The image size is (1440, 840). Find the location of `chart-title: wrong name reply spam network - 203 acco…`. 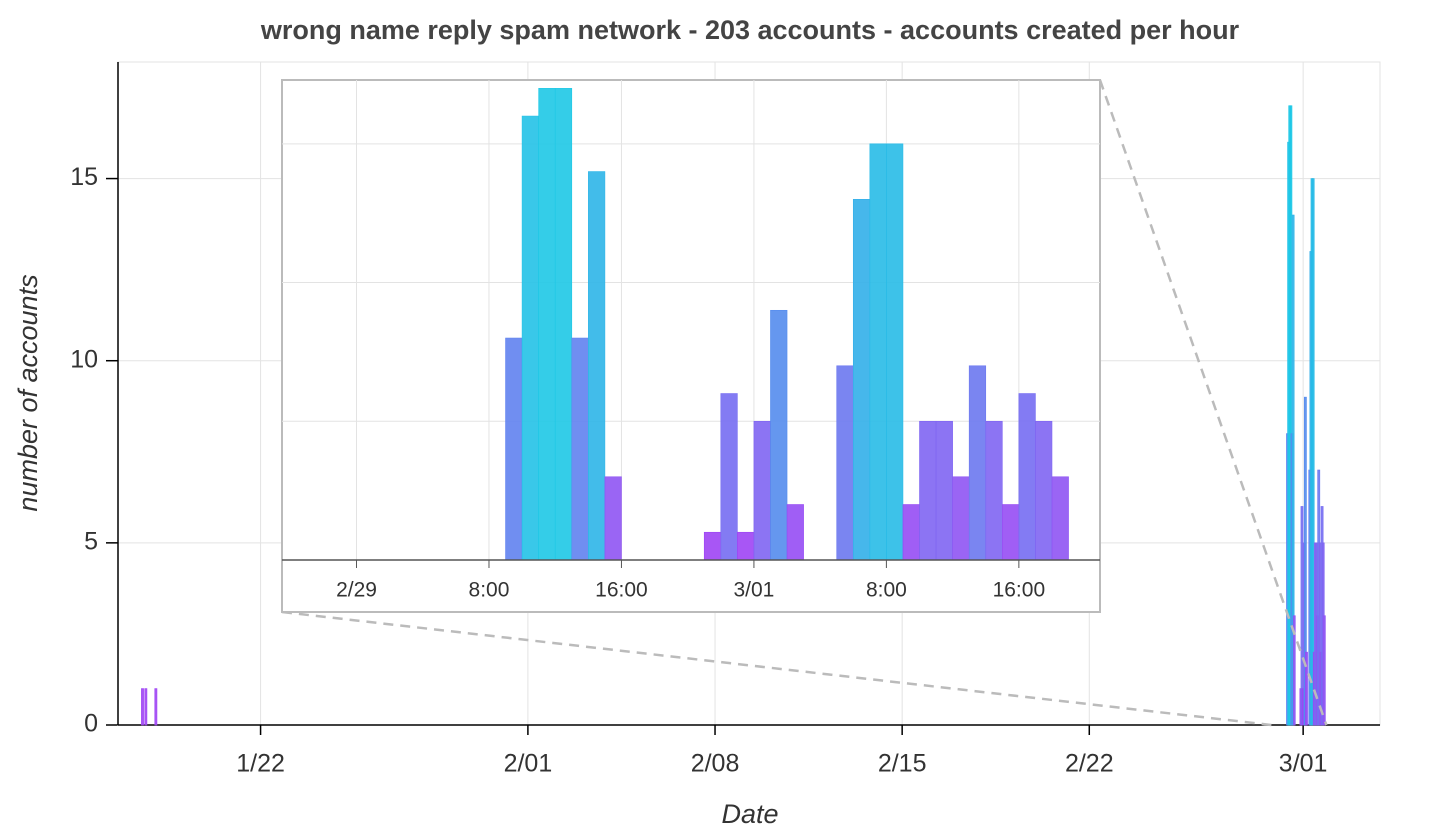

chart-title: wrong name reply spam network - 203 acco… is located at coordinates (750, 30).